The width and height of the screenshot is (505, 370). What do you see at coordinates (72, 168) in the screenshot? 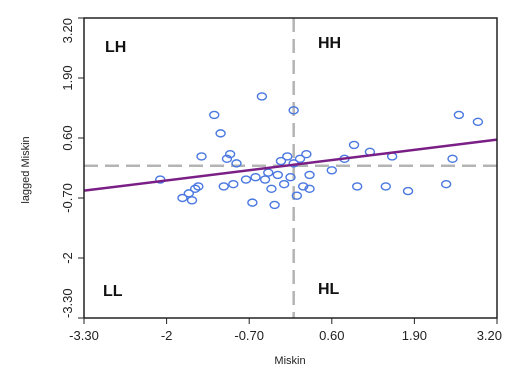
I see `y-axis-ticks: -3.30 -2 -0.70 0.60 1.90 3.20` at bounding box center [72, 168].